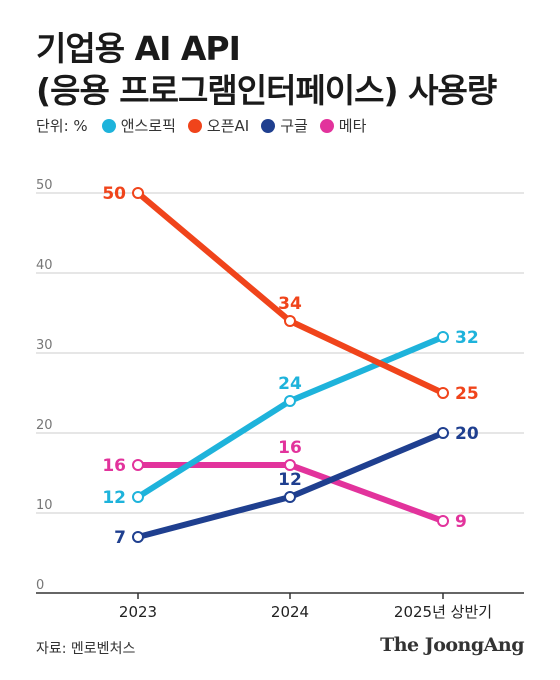 The width and height of the screenshot is (560, 680). Describe the element at coordinates (194, 125) in the screenshot. I see `legend-swatch-openai` at that location.